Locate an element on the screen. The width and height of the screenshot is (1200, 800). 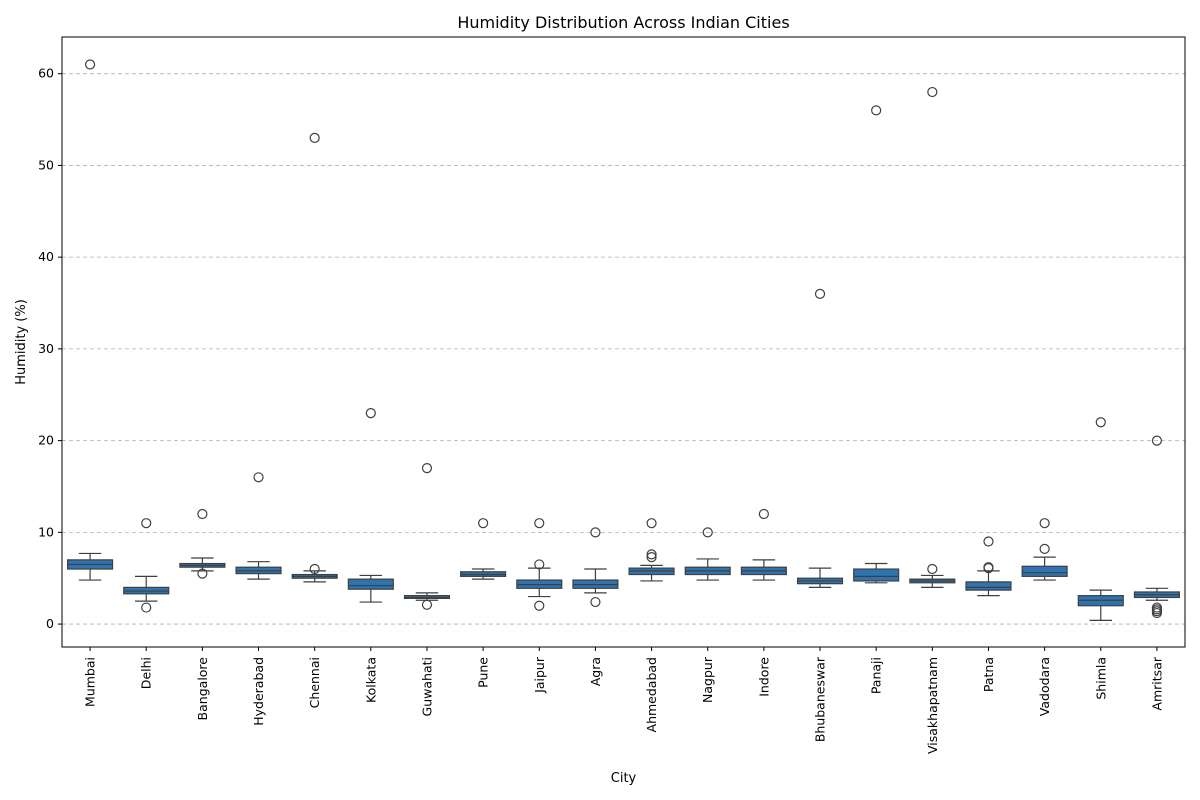
x-tick-label-ahmedabad: Ahmedabad is located at coordinates (651, 694).